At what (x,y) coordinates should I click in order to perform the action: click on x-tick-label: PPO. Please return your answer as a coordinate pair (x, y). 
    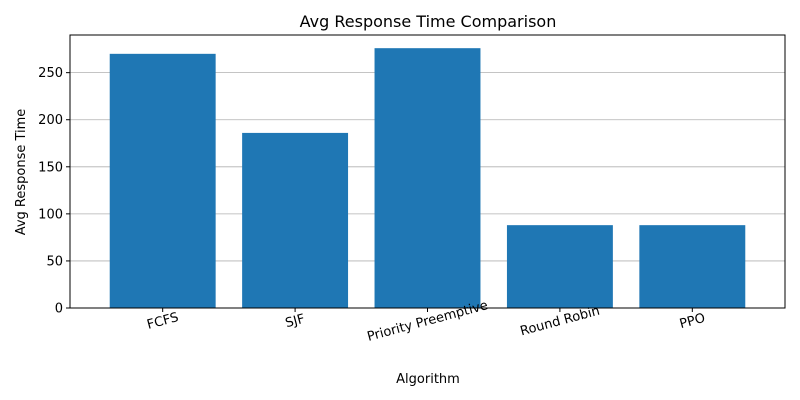
    Looking at the image, I should click on (692, 321).